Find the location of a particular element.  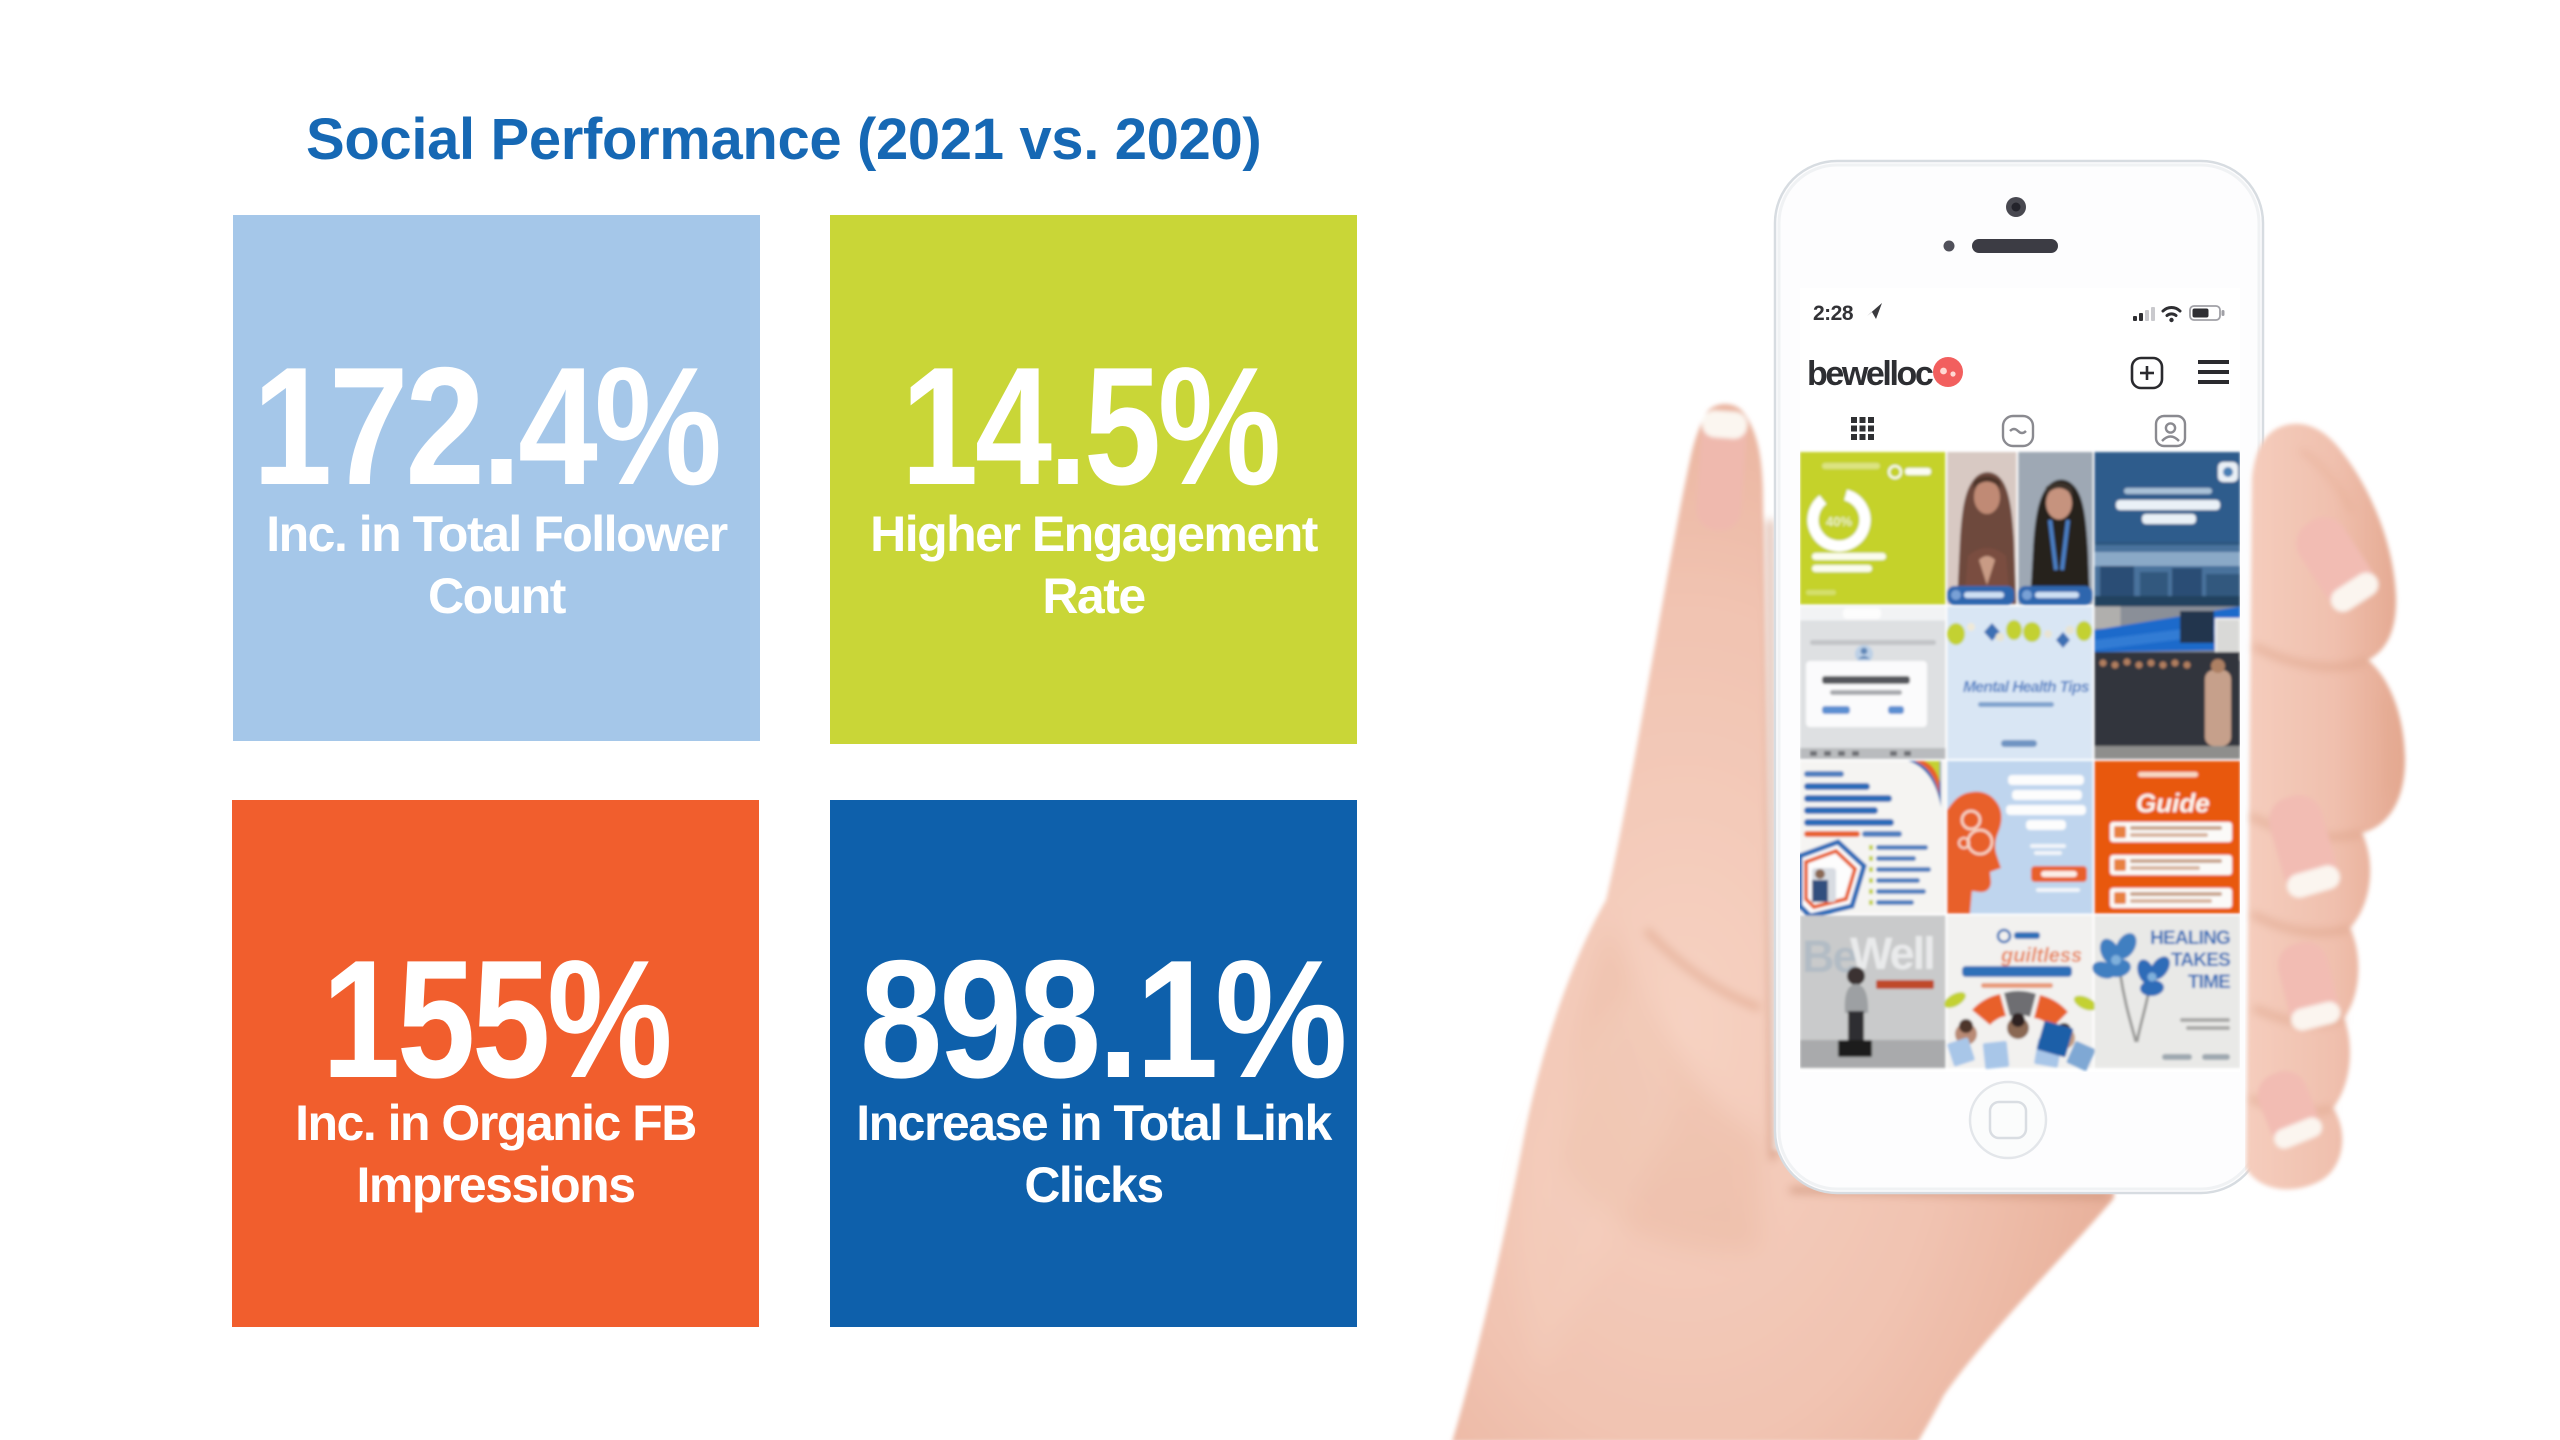

svg-text: 40% is located at coordinates (1839, 521).